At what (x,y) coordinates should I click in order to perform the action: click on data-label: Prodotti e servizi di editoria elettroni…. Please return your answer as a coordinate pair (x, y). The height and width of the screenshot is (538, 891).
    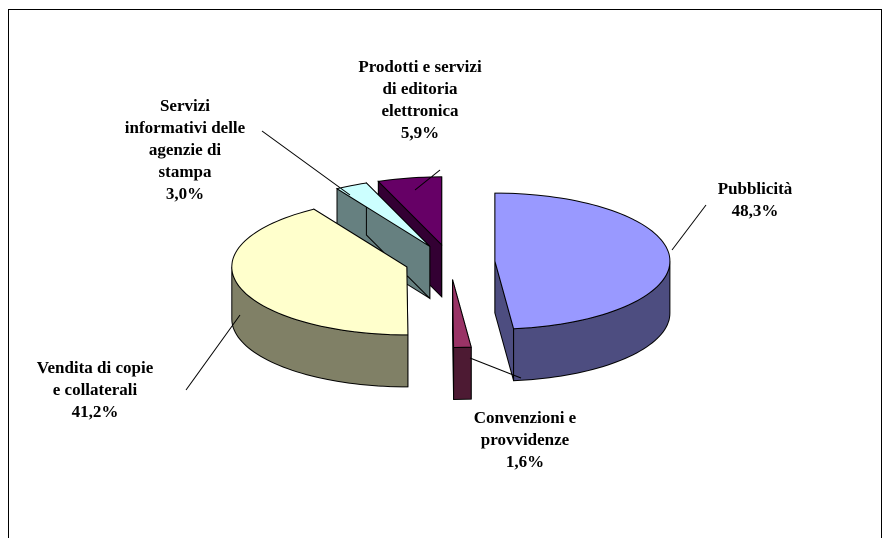
    Looking at the image, I should click on (419, 100).